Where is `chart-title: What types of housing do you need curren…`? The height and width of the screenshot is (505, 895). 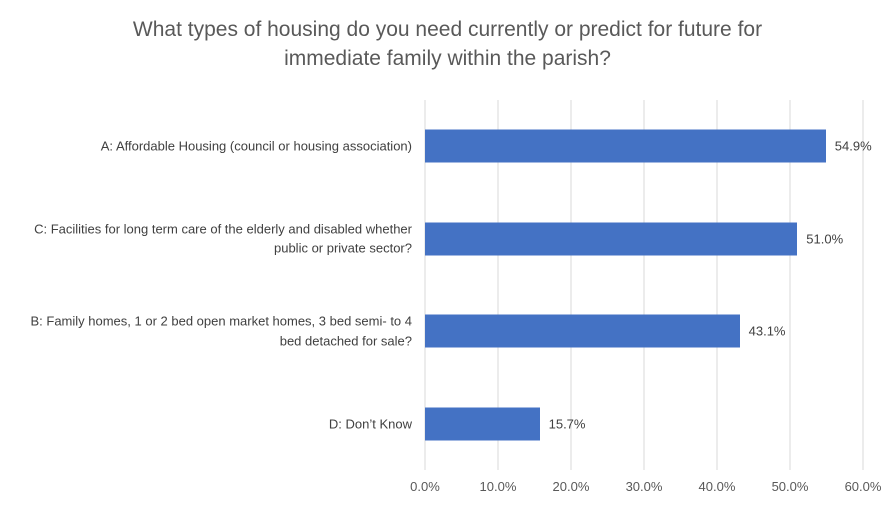
chart-title: What types of housing do you need curren… is located at coordinates (447, 44).